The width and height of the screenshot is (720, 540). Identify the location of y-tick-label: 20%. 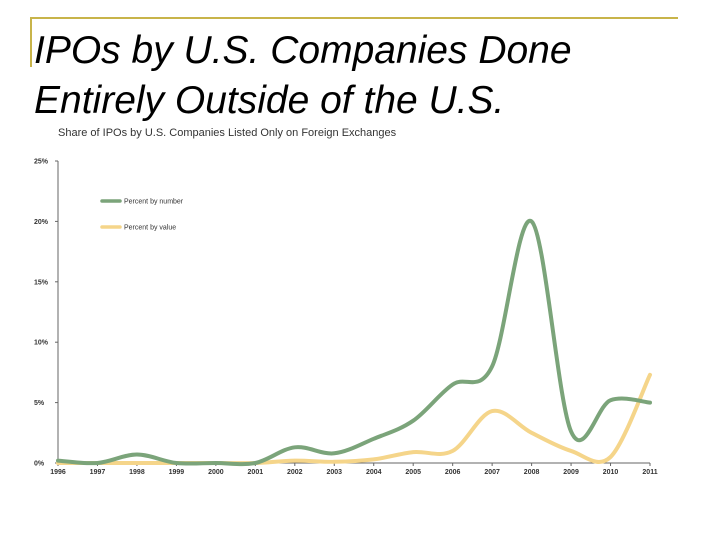
(41, 222).